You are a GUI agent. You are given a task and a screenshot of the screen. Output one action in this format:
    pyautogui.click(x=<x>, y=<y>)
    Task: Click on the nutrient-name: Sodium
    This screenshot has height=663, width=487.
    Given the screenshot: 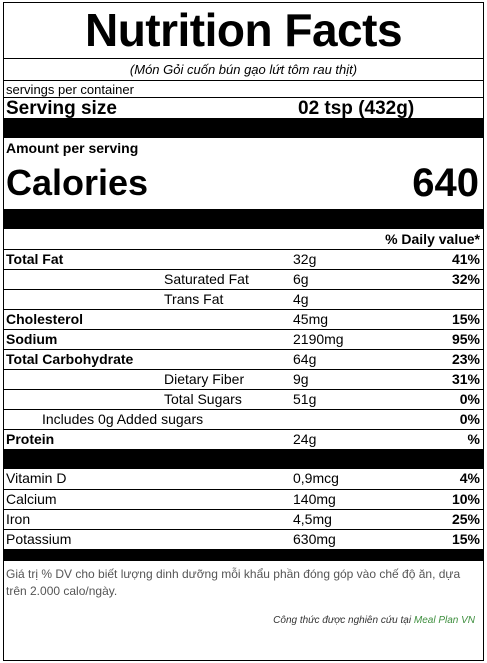 What is the action you would take?
    pyautogui.click(x=32, y=339)
    